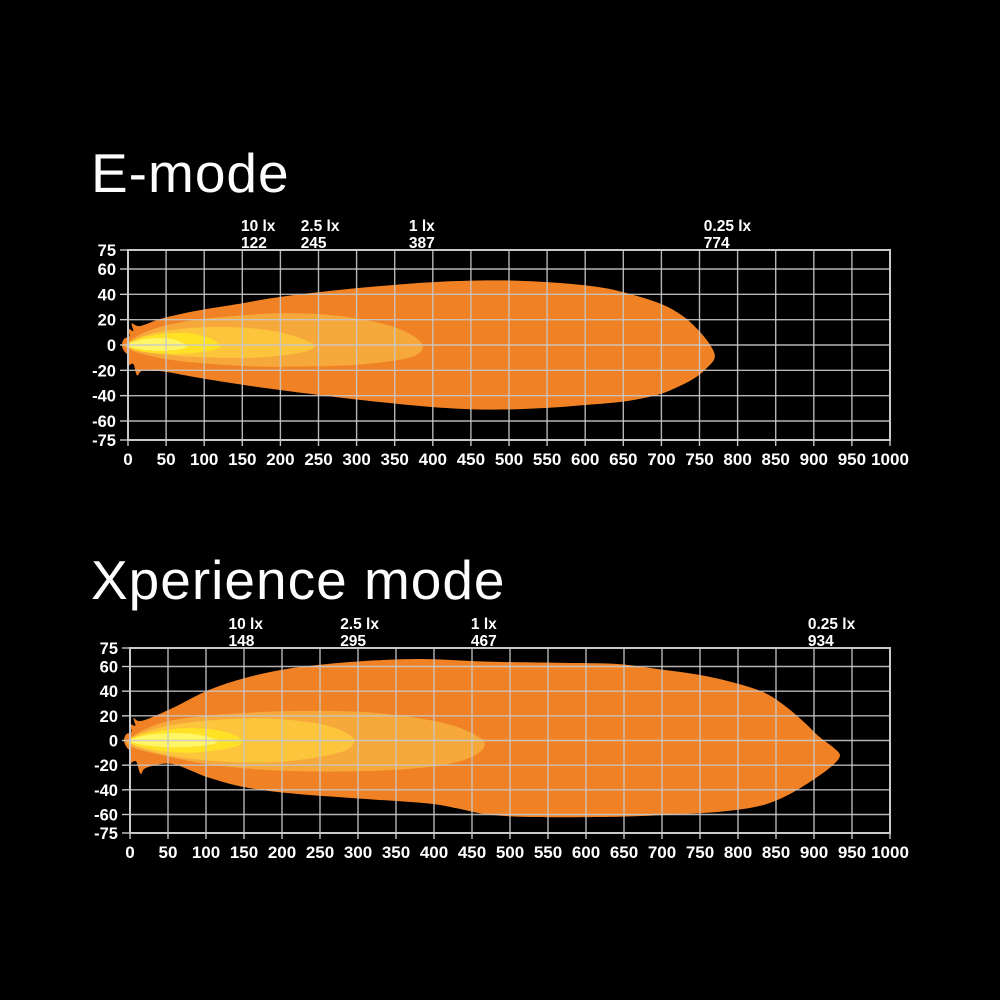 The image size is (1000, 1000). I want to click on chart-title-xperience-mode: Xperience mode, so click(298, 580).